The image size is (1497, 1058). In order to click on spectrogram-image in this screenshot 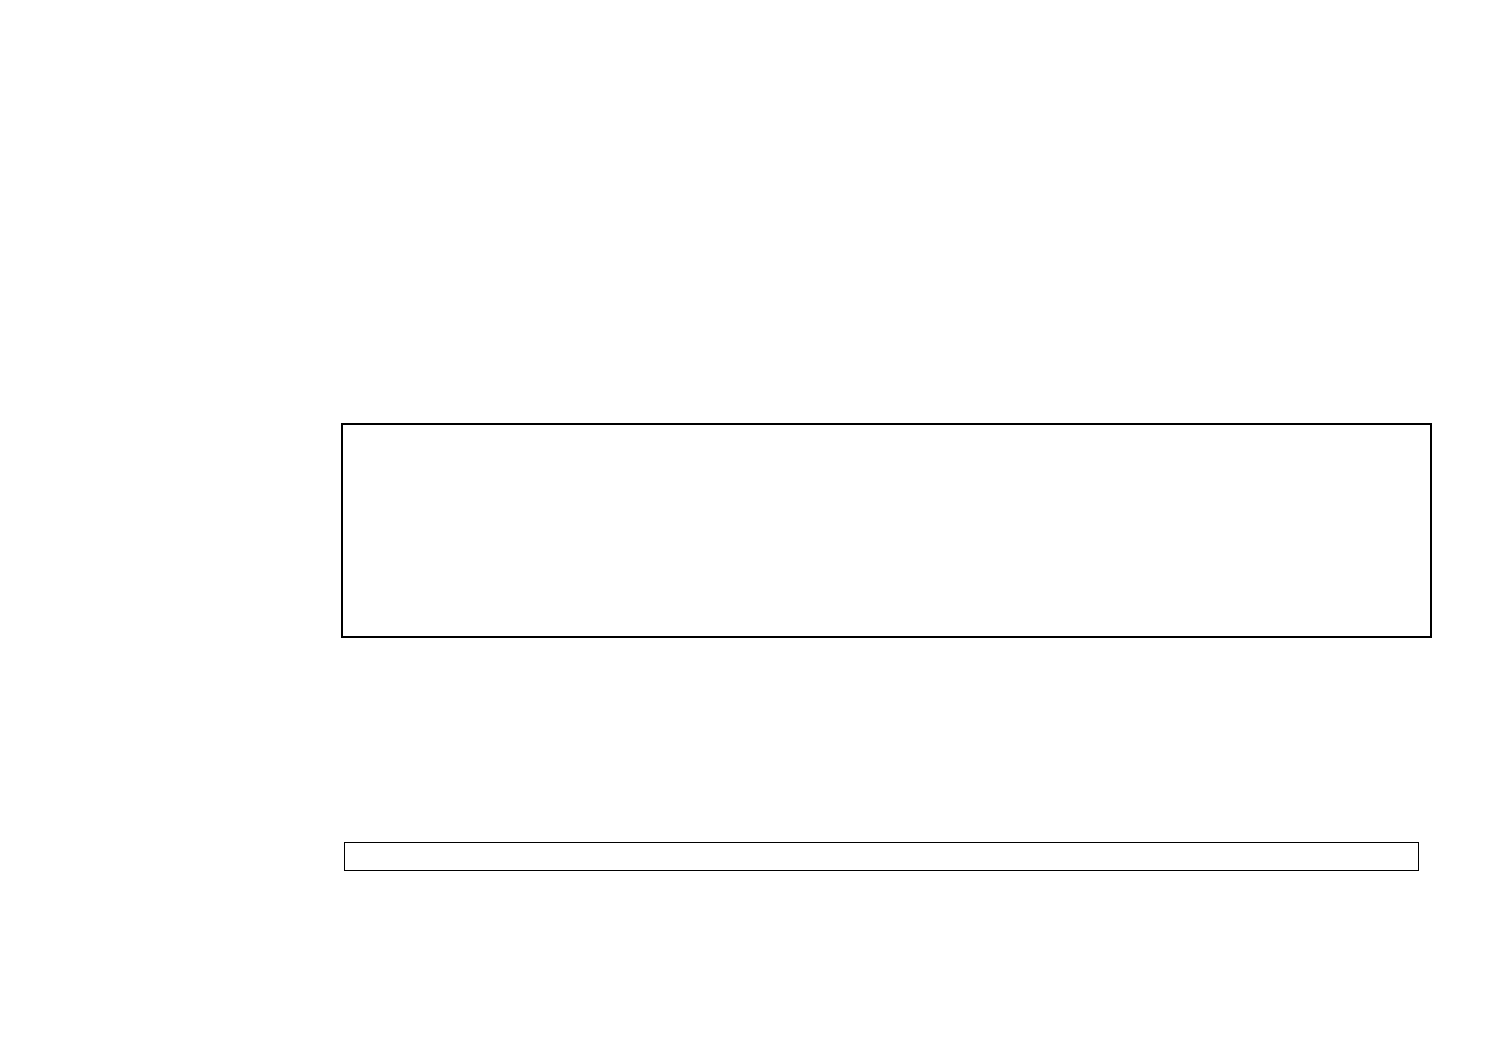, I will do `click(886, 530)`.